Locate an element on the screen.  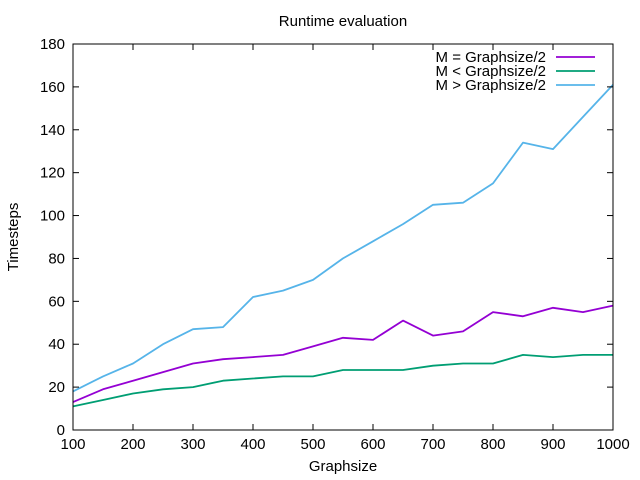
x-tick-label: 1000 is located at coordinates (612, 444).